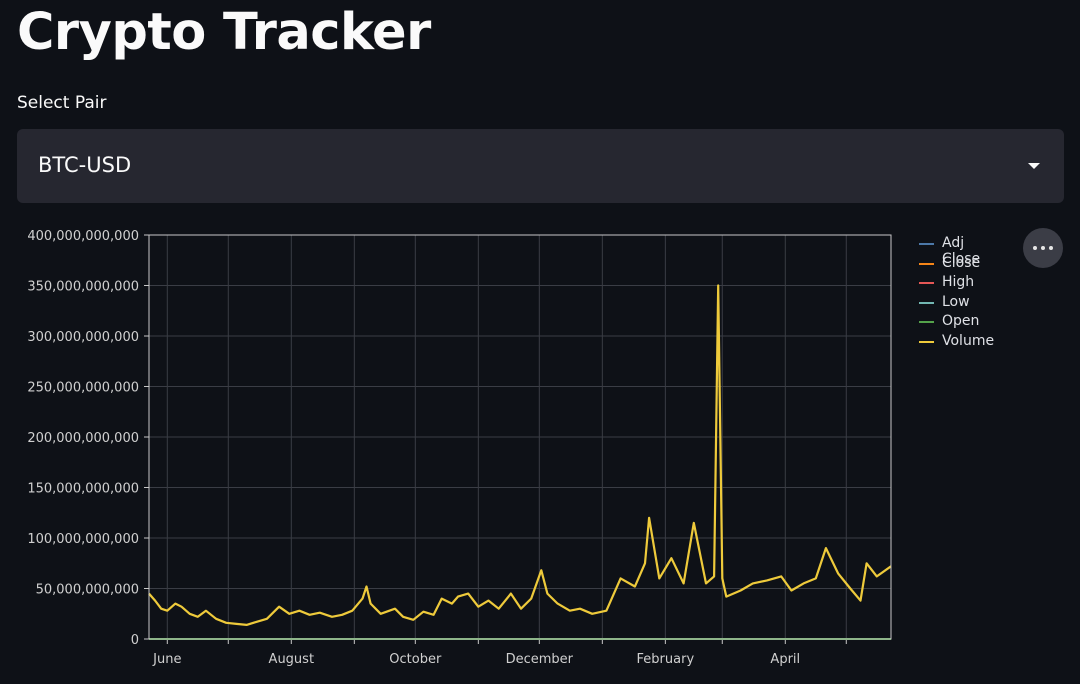 This screenshot has width=1080, height=684. I want to click on x-tick-label: February, so click(666, 659).